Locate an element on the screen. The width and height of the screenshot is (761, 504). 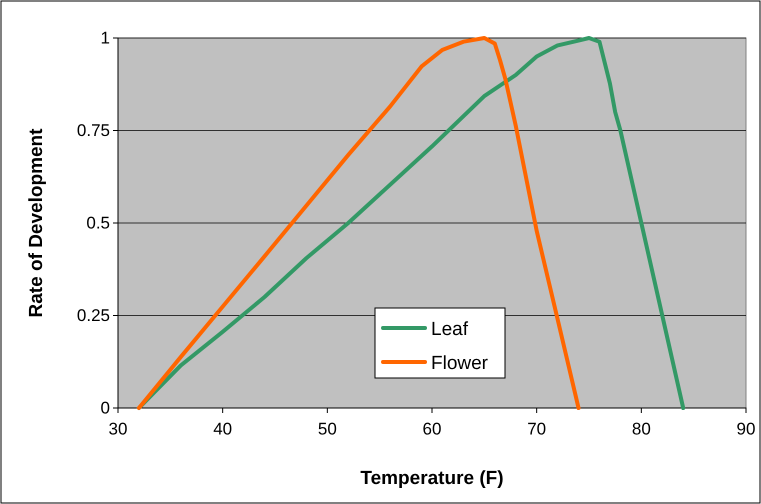
y-tick-label: 0.25 is located at coordinates (93, 315).